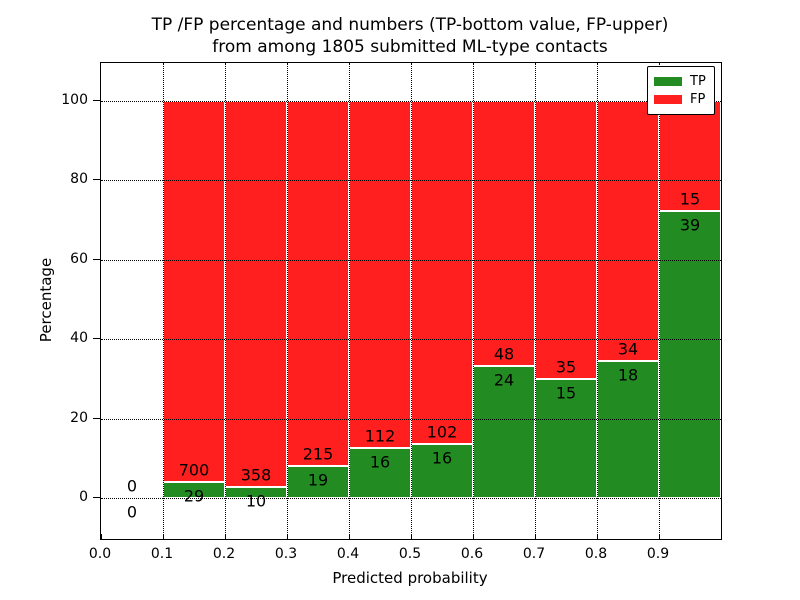 The image size is (800, 600). What do you see at coordinates (690, 225) in the screenshot?
I see `tp-count-label: 39` at bounding box center [690, 225].